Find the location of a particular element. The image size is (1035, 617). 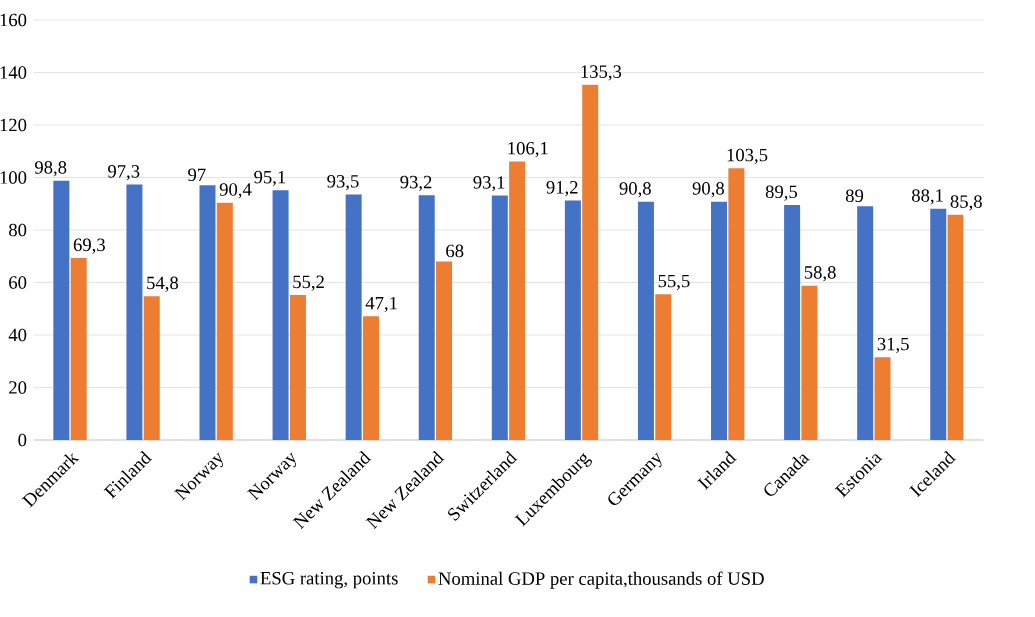

data-label: 135,3 is located at coordinates (601, 73).